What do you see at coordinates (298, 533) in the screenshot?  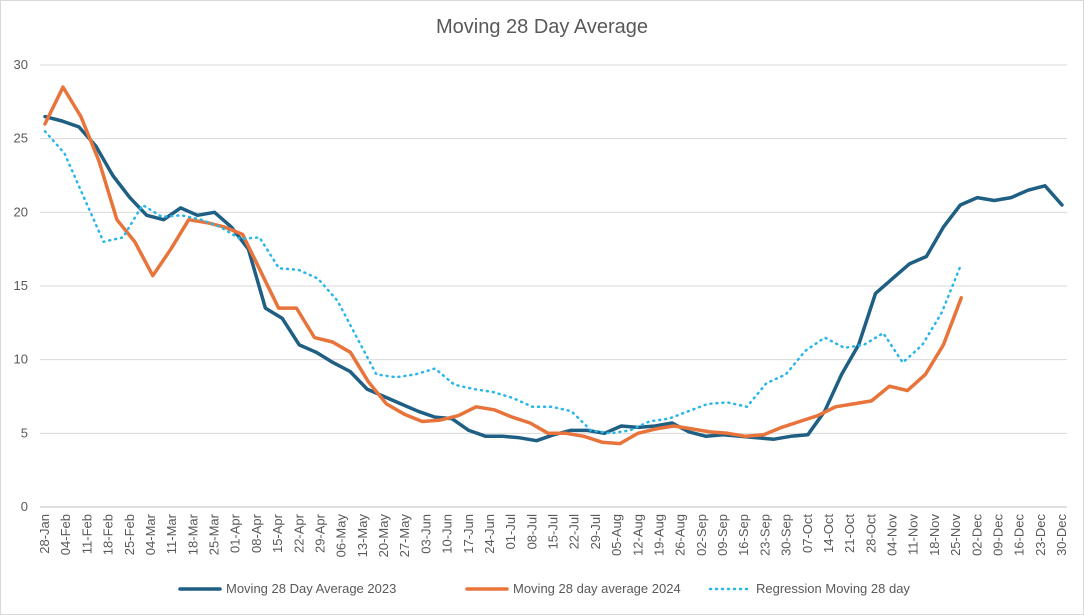 I see `x-tick-label: 22-Apr` at bounding box center [298, 533].